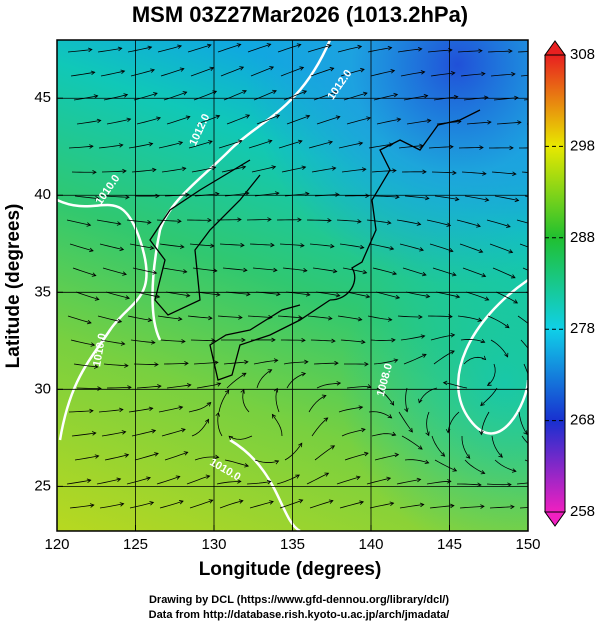 This screenshot has width=599, height=625. What do you see at coordinates (42, 485) in the screenshot?
I see `y-tick-label: 25` at bounding box center [42, 485].